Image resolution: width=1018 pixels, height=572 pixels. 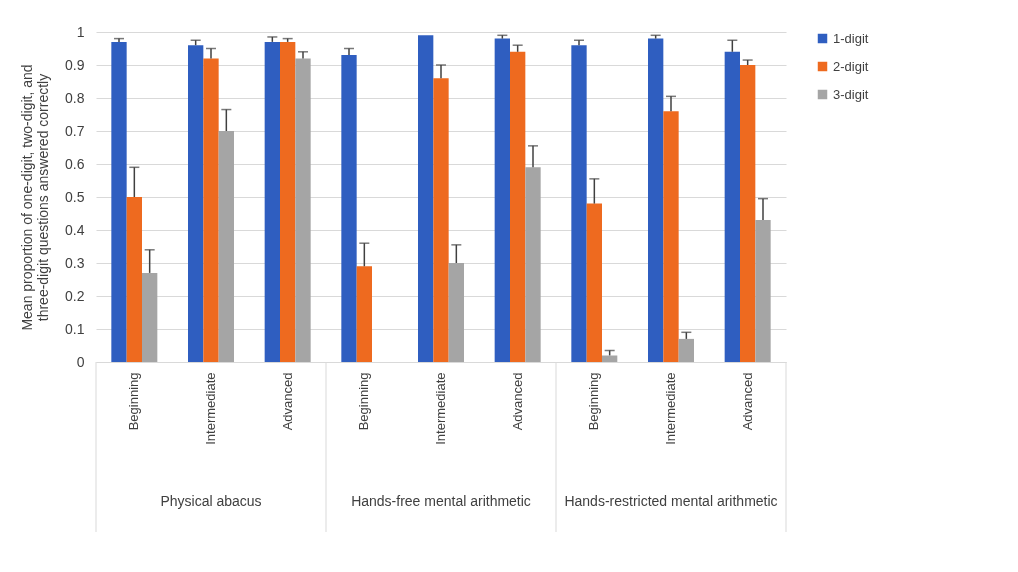 I want to click on text: Physical abacus, so click(x=211, y=501).